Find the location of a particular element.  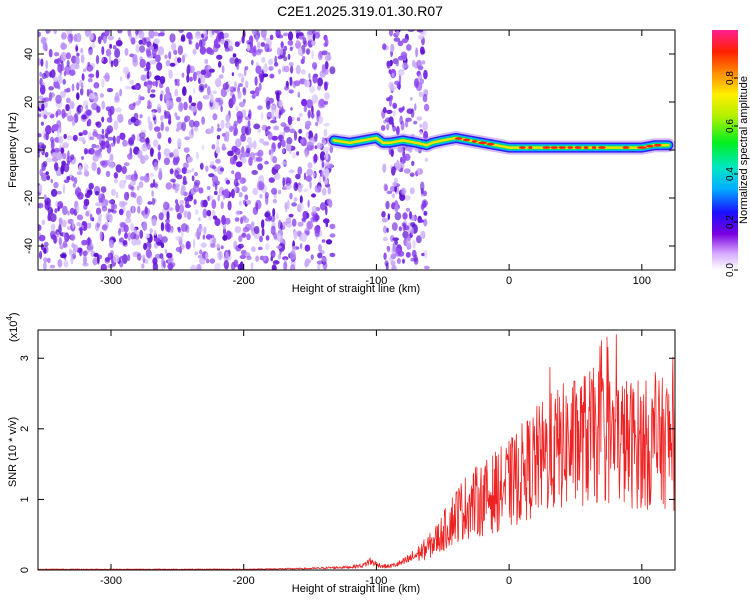

heatmap-hotspot is located at coordinates (586, 147).